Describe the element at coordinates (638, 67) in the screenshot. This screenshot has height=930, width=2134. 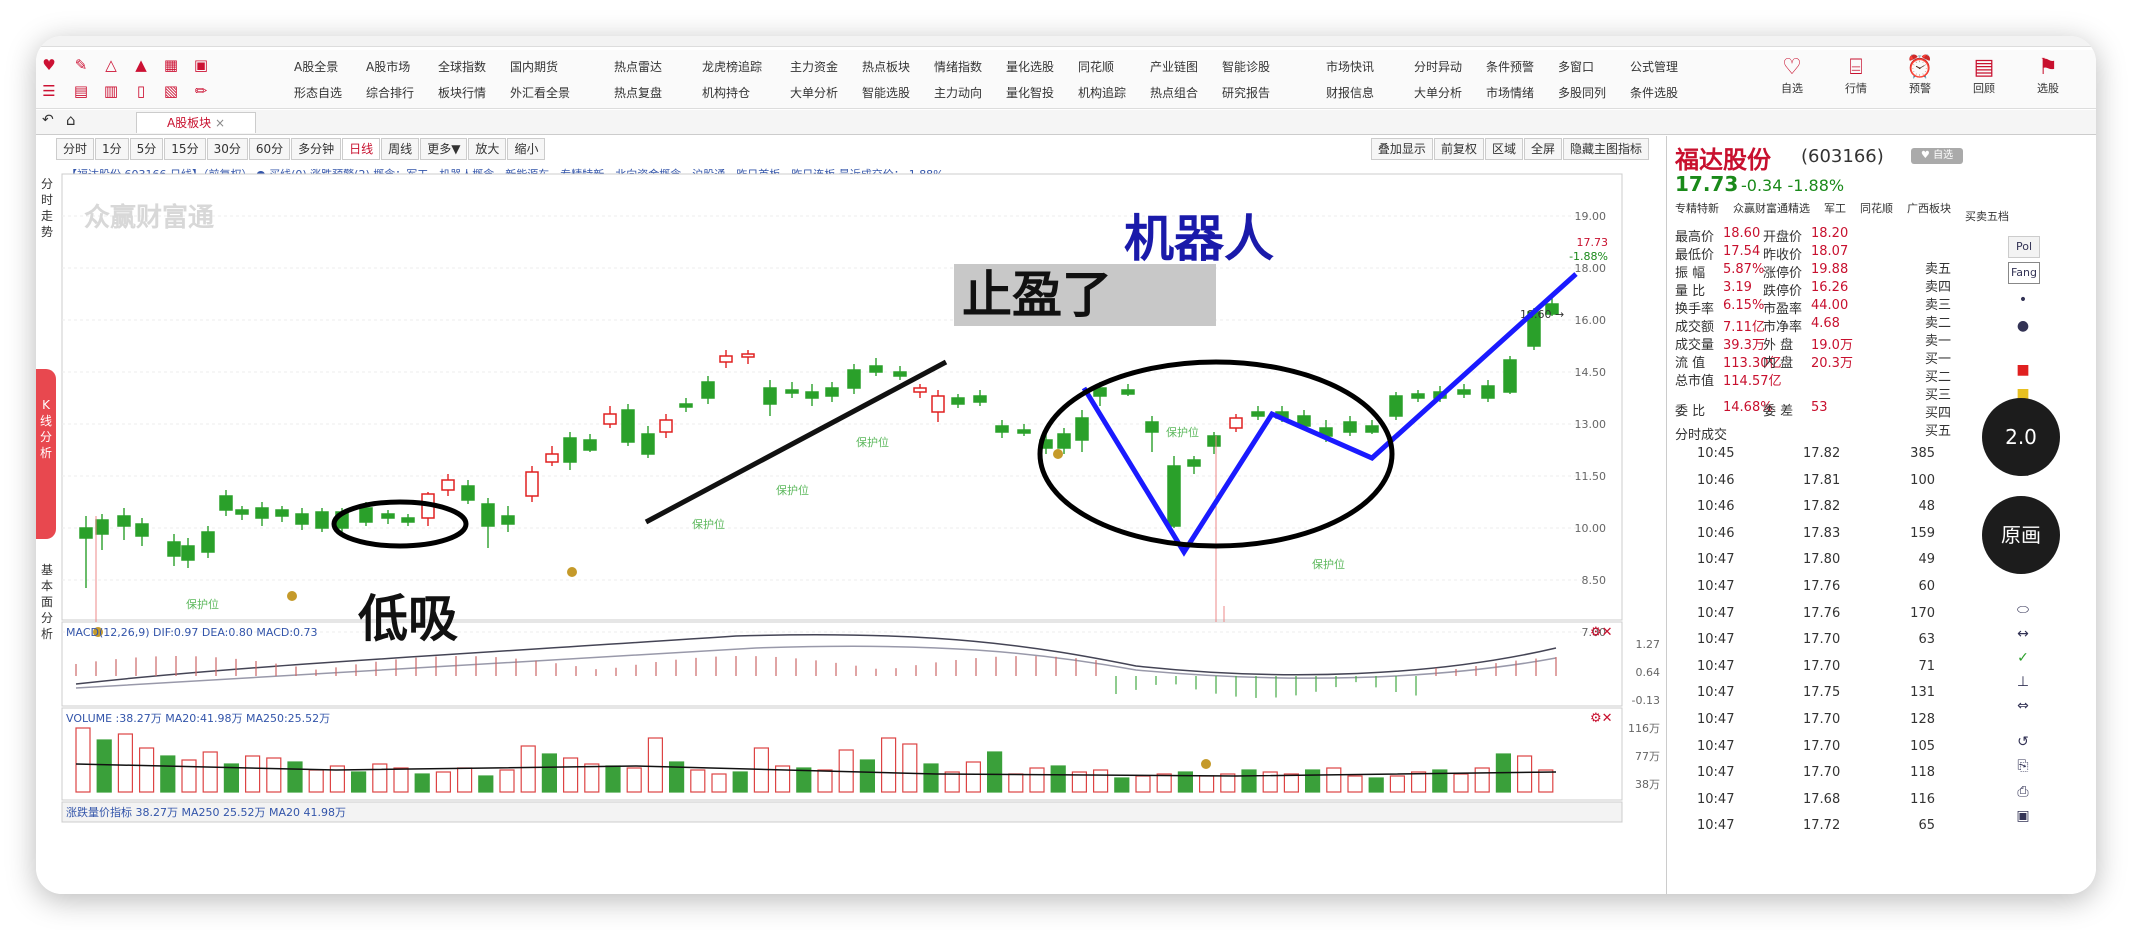
I see `menu-item: 热点雷达` at that location.